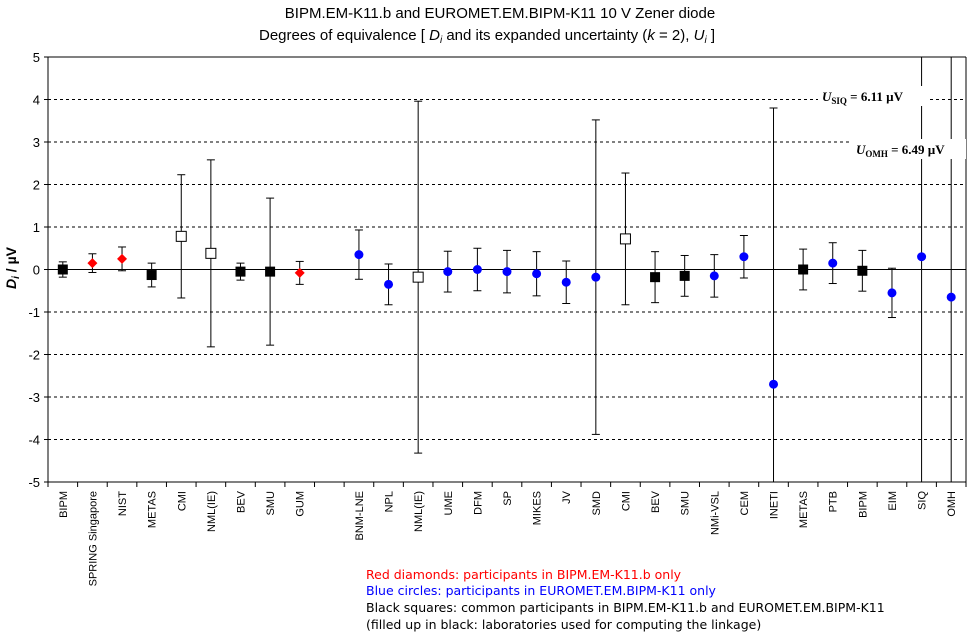 The width and height of the screenshot is (972, 634). Describe the element at coordinates (34, 397) in the screenshot. I see `y-tick-label: -3` at that location.